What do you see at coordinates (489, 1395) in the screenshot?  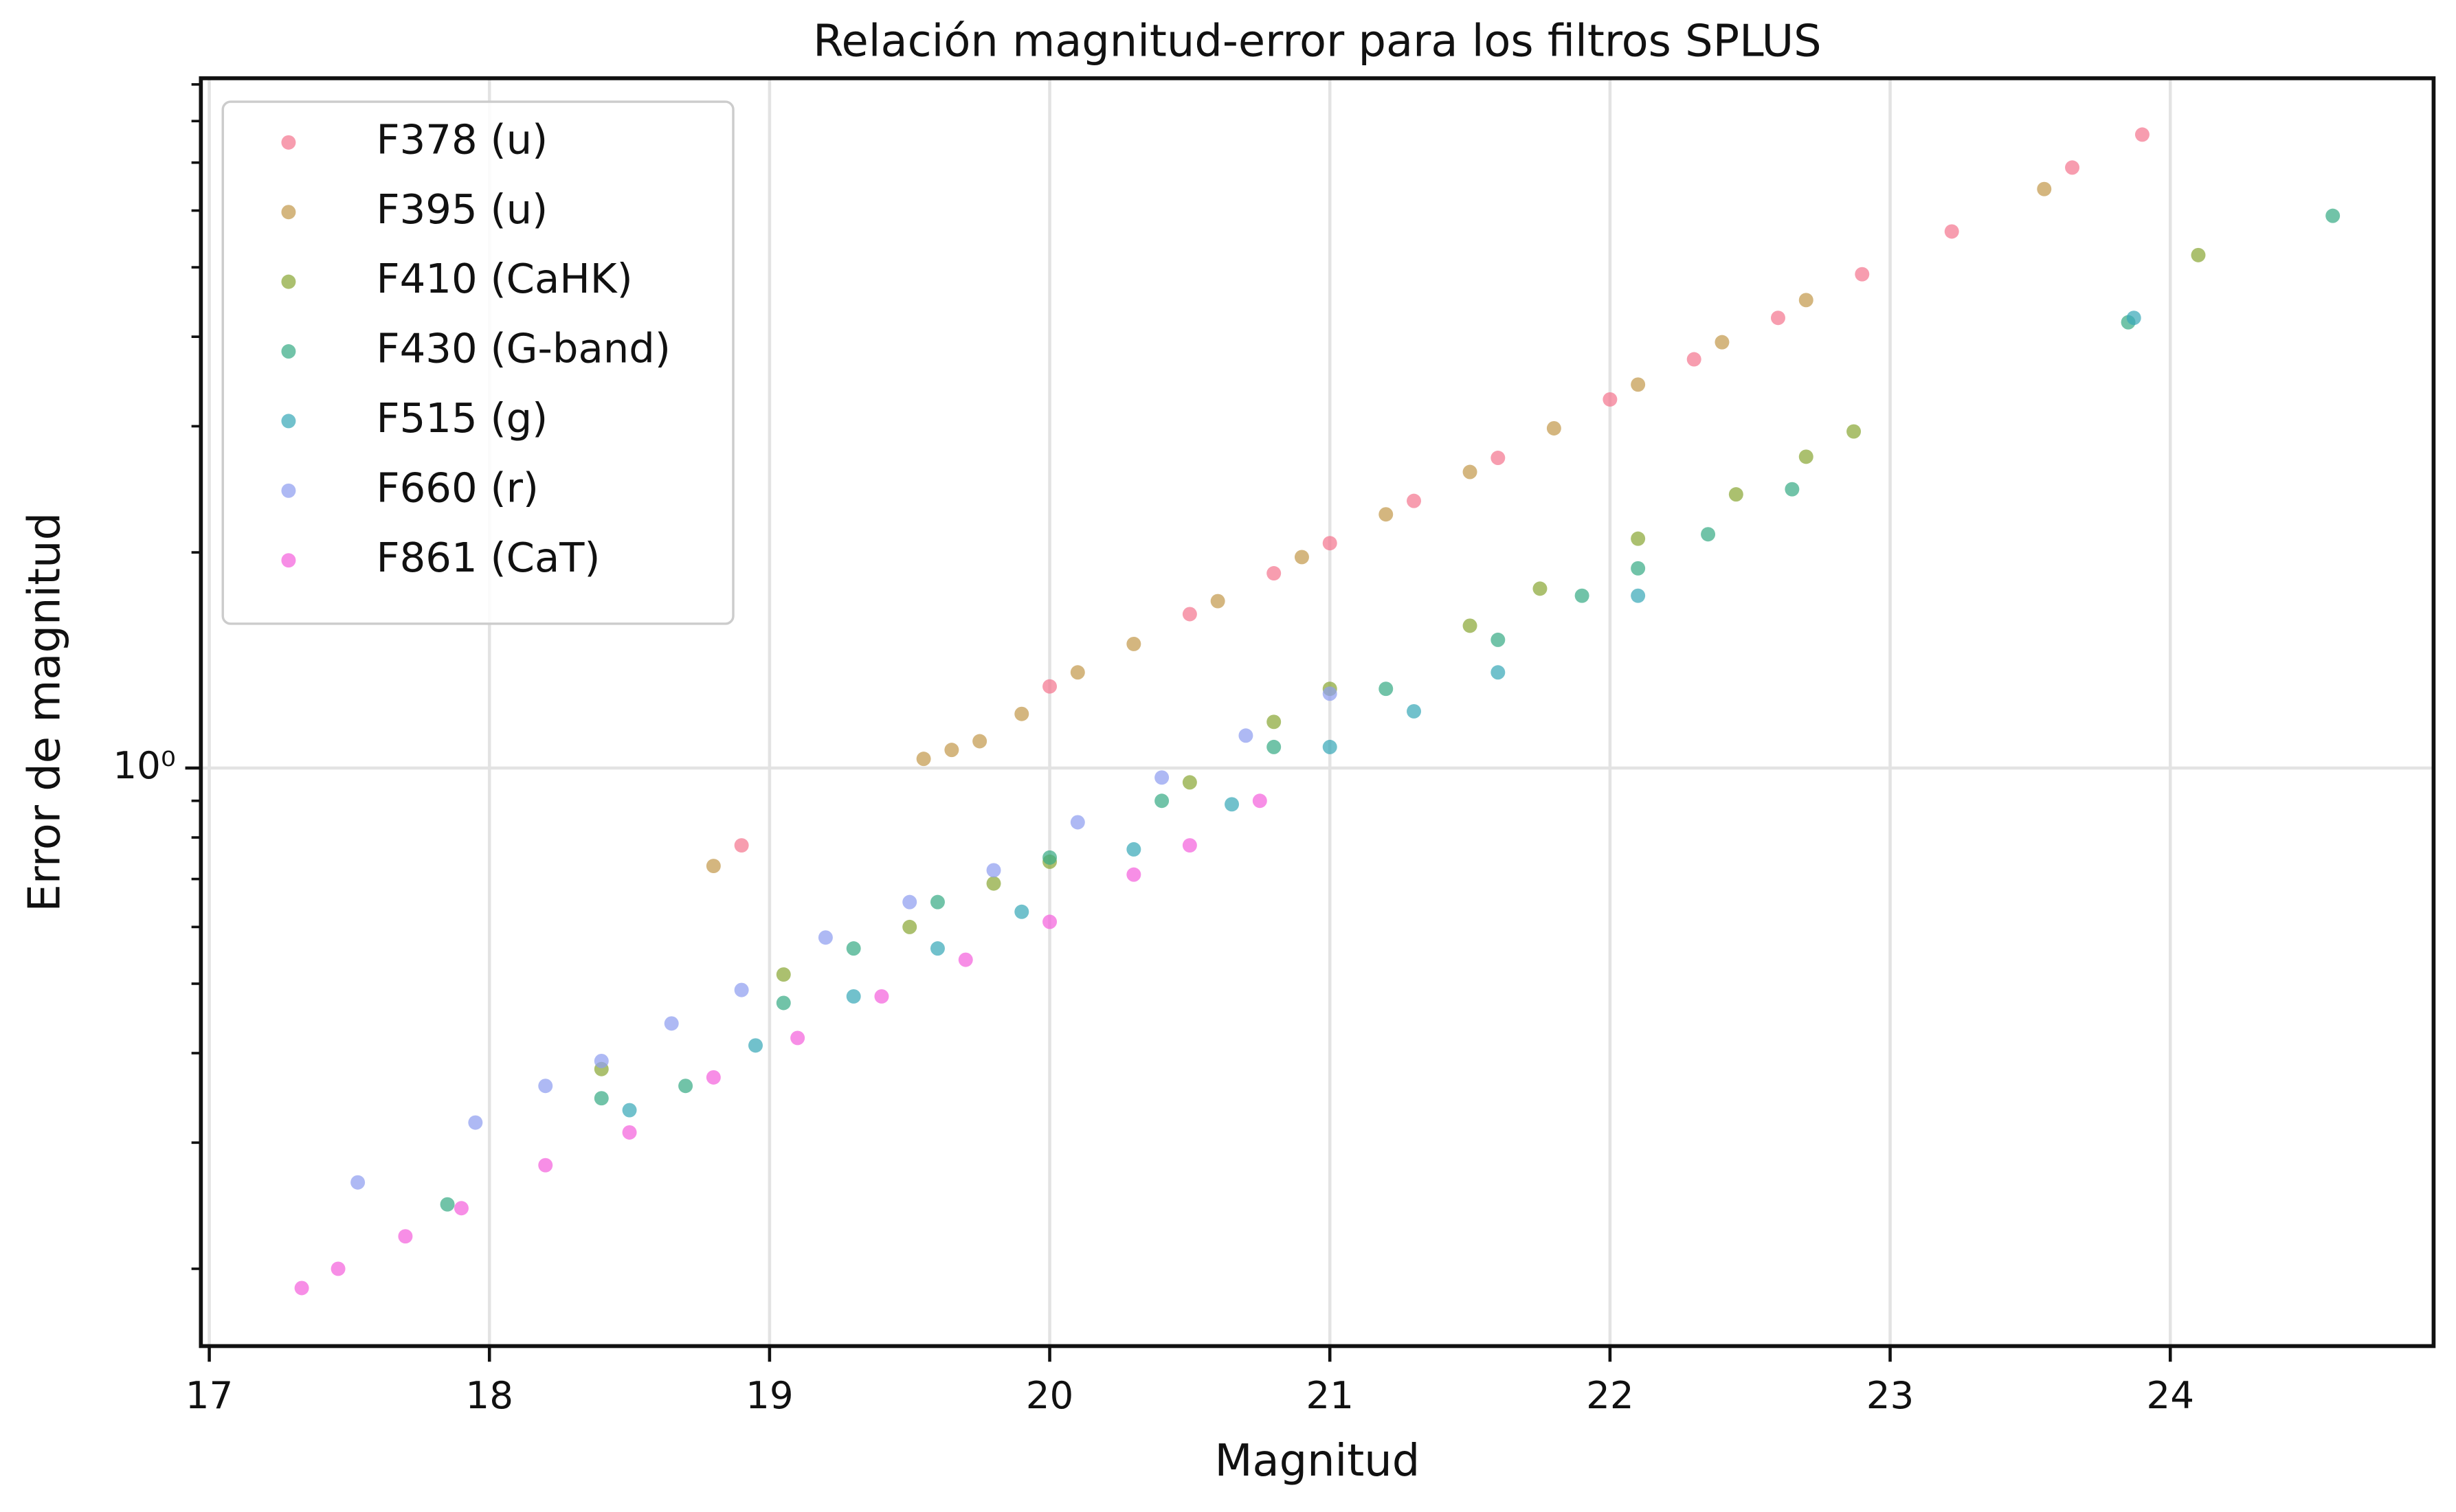 I see `x-tick-label: 18` at bounding box center [489, 1395].